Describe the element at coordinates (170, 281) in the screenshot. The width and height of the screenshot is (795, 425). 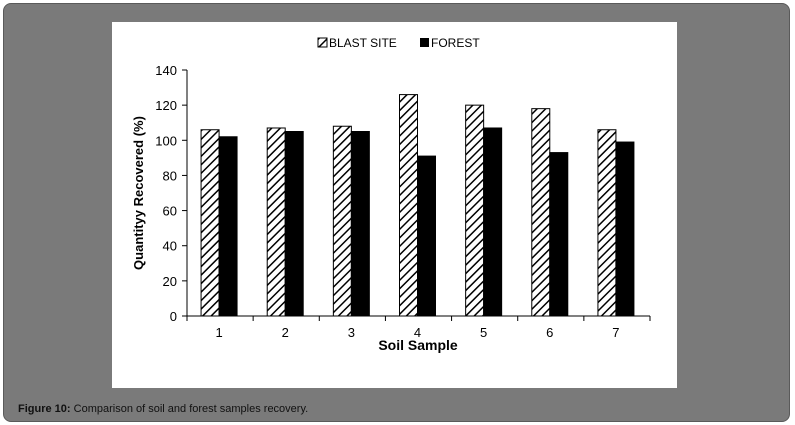
I see `y-tick-label: 20` at that location.